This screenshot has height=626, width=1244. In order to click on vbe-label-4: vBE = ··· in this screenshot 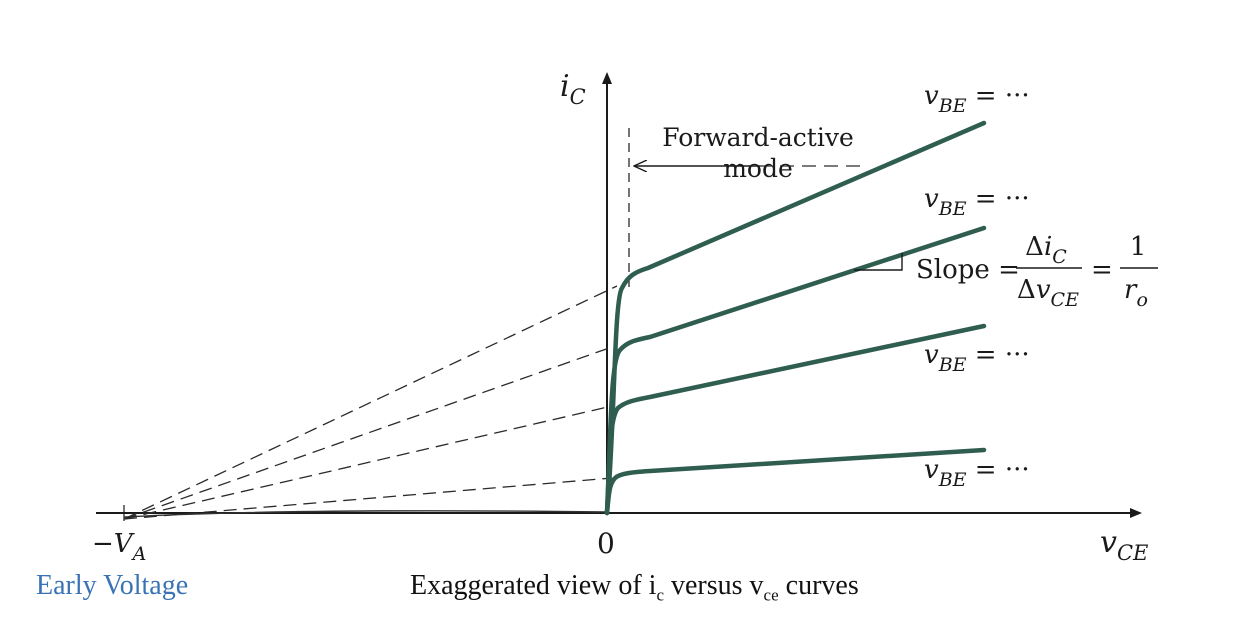, I will do `click(977, 473)`.